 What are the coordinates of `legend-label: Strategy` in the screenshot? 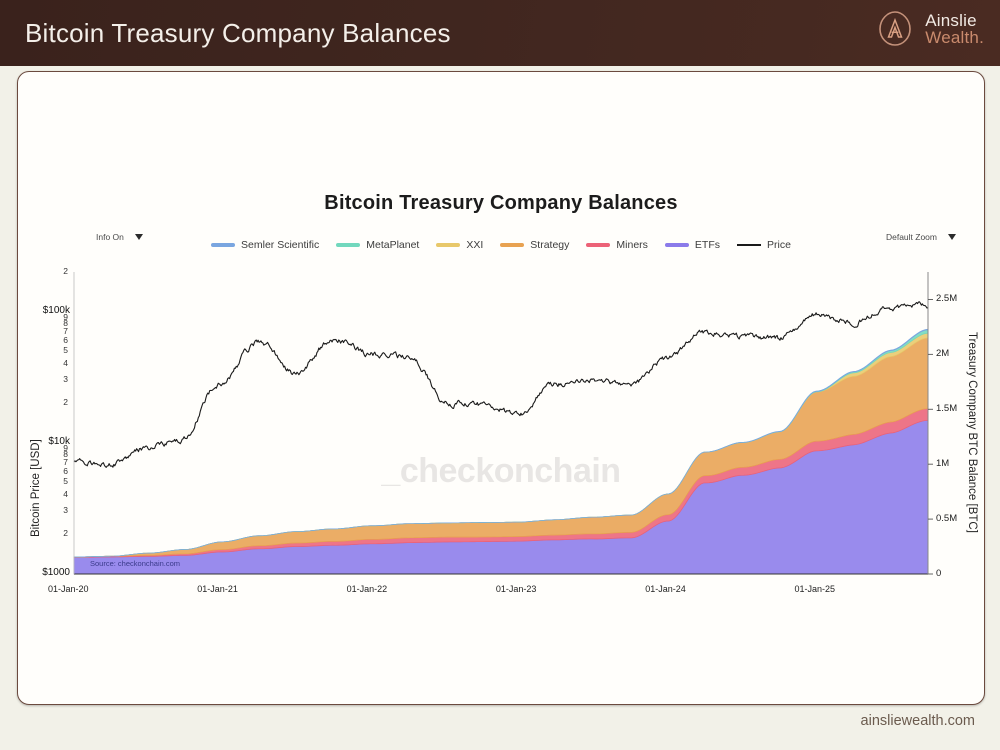 It's located at (550, 245).